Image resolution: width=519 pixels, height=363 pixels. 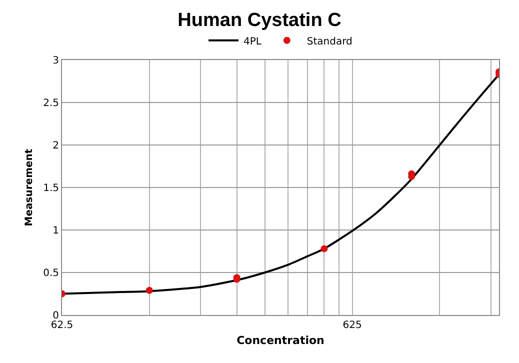 What do you see at coordinates (55, 316) in the screenshot?
I see `y-tick-label: 0` at bounding box center [55, 316].